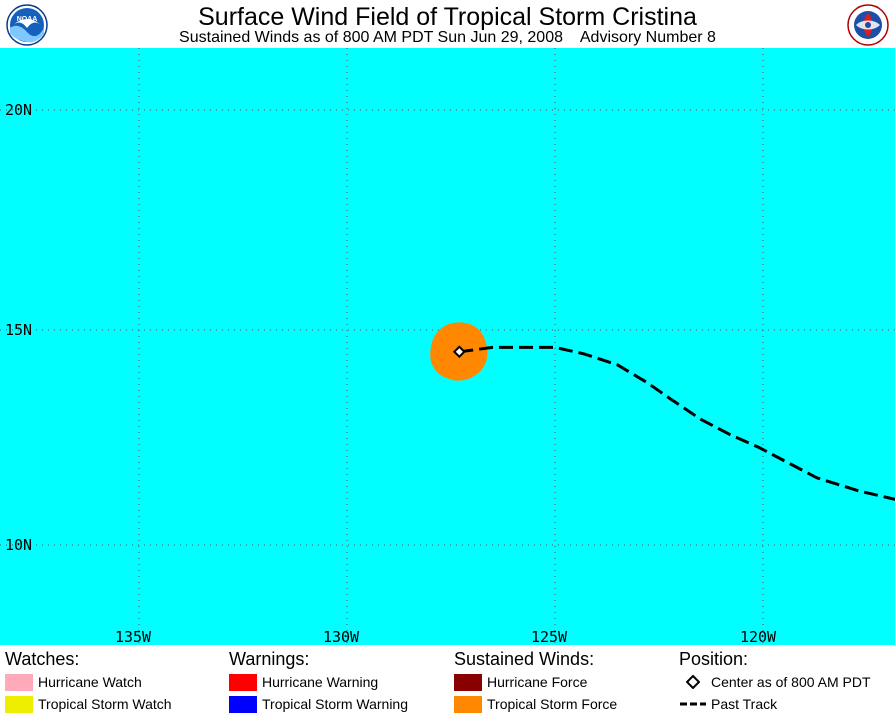 The height and width of the screenshot is (716, 895). What do you see at coordinates (243, 704) in the screenshot?
I see `tropical-storm-warning-swatch` at bounding box center [243, 704].